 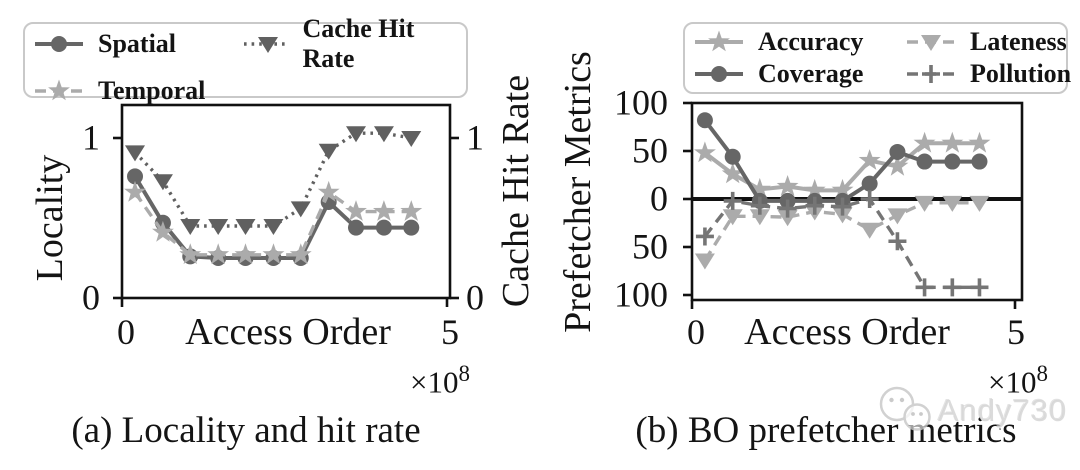 What do you see at coordinates (696, 332) in the screenshot?
I see `xtick-b-0: 0` at bounding box center [696, 332].